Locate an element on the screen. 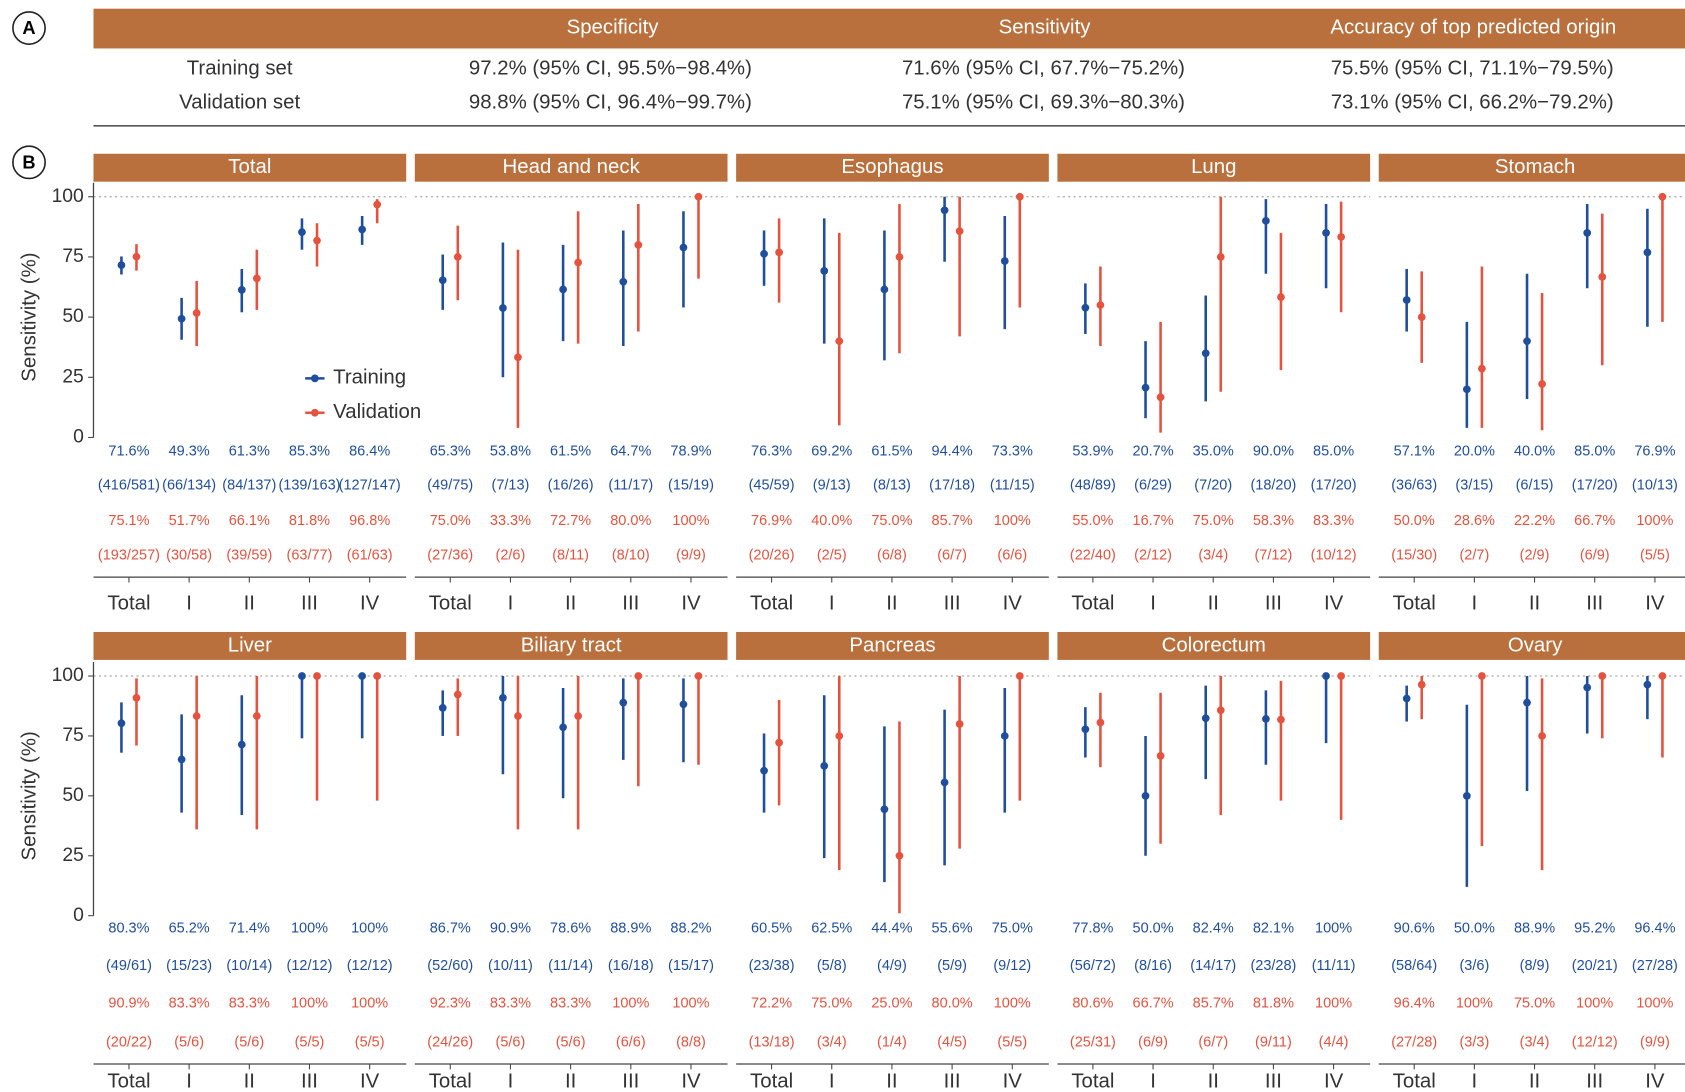  value-label: 78.6% is located at coordinates (570, 928).